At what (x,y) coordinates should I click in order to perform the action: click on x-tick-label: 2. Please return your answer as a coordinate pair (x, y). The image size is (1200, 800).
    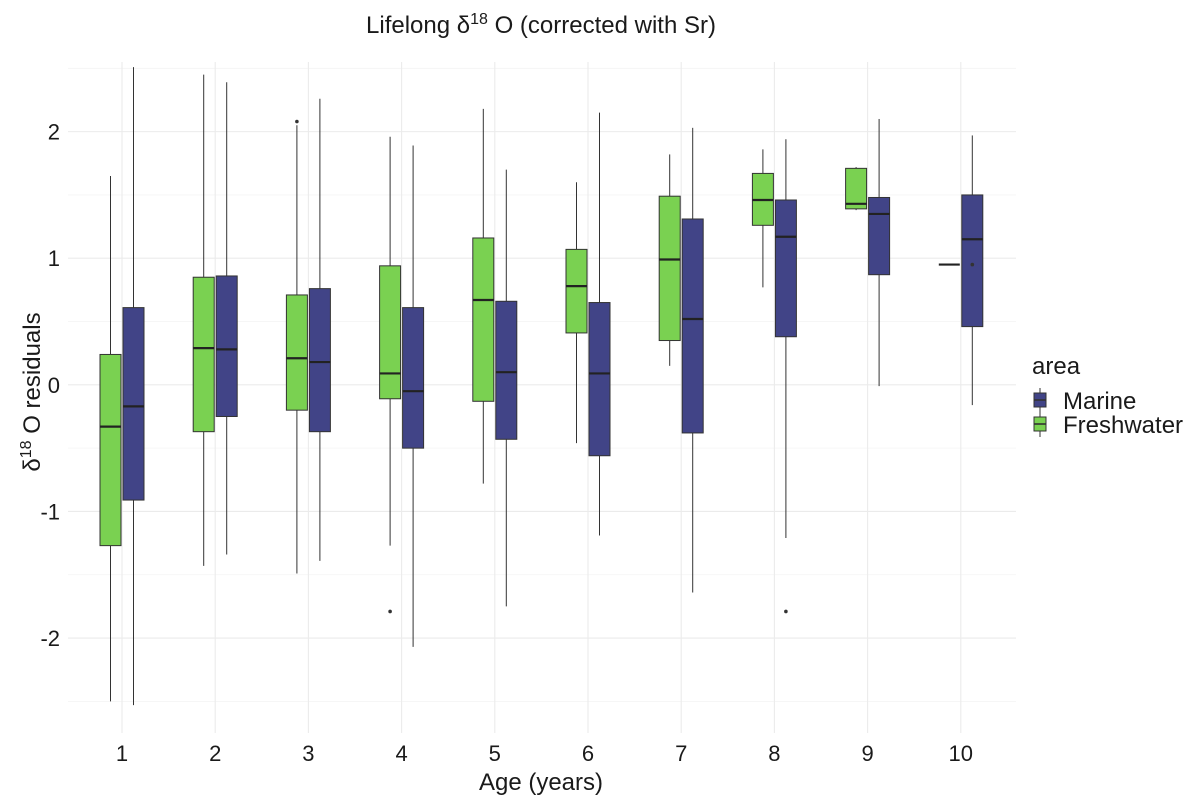
    Looking at the image, I should click on (215, 753).